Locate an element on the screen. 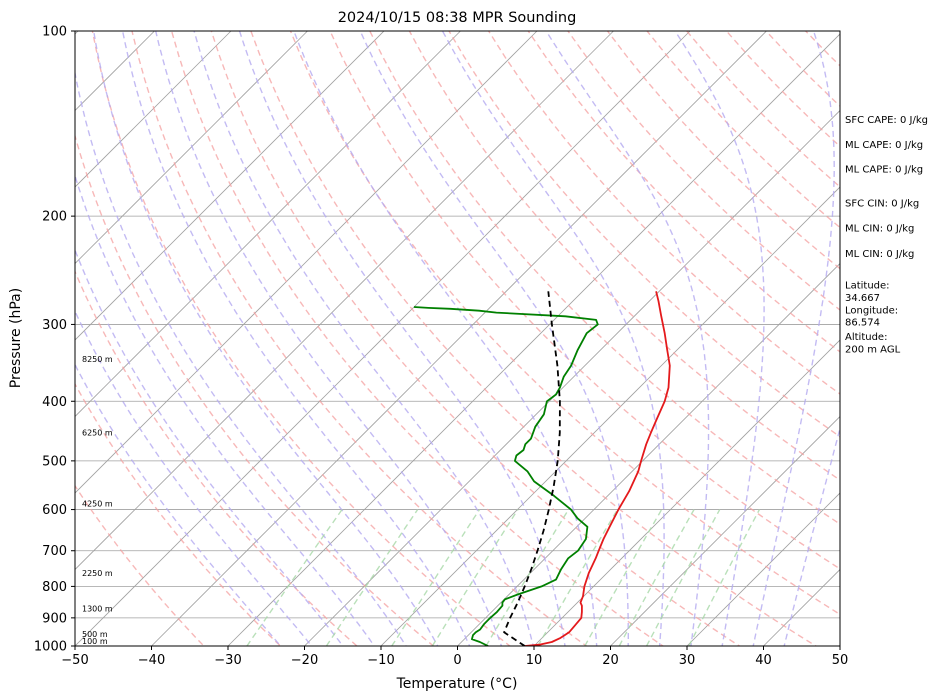 The height and width of the screenshot is (700, 947). x-tick-label: 30 is located at coordinates (687, 660).